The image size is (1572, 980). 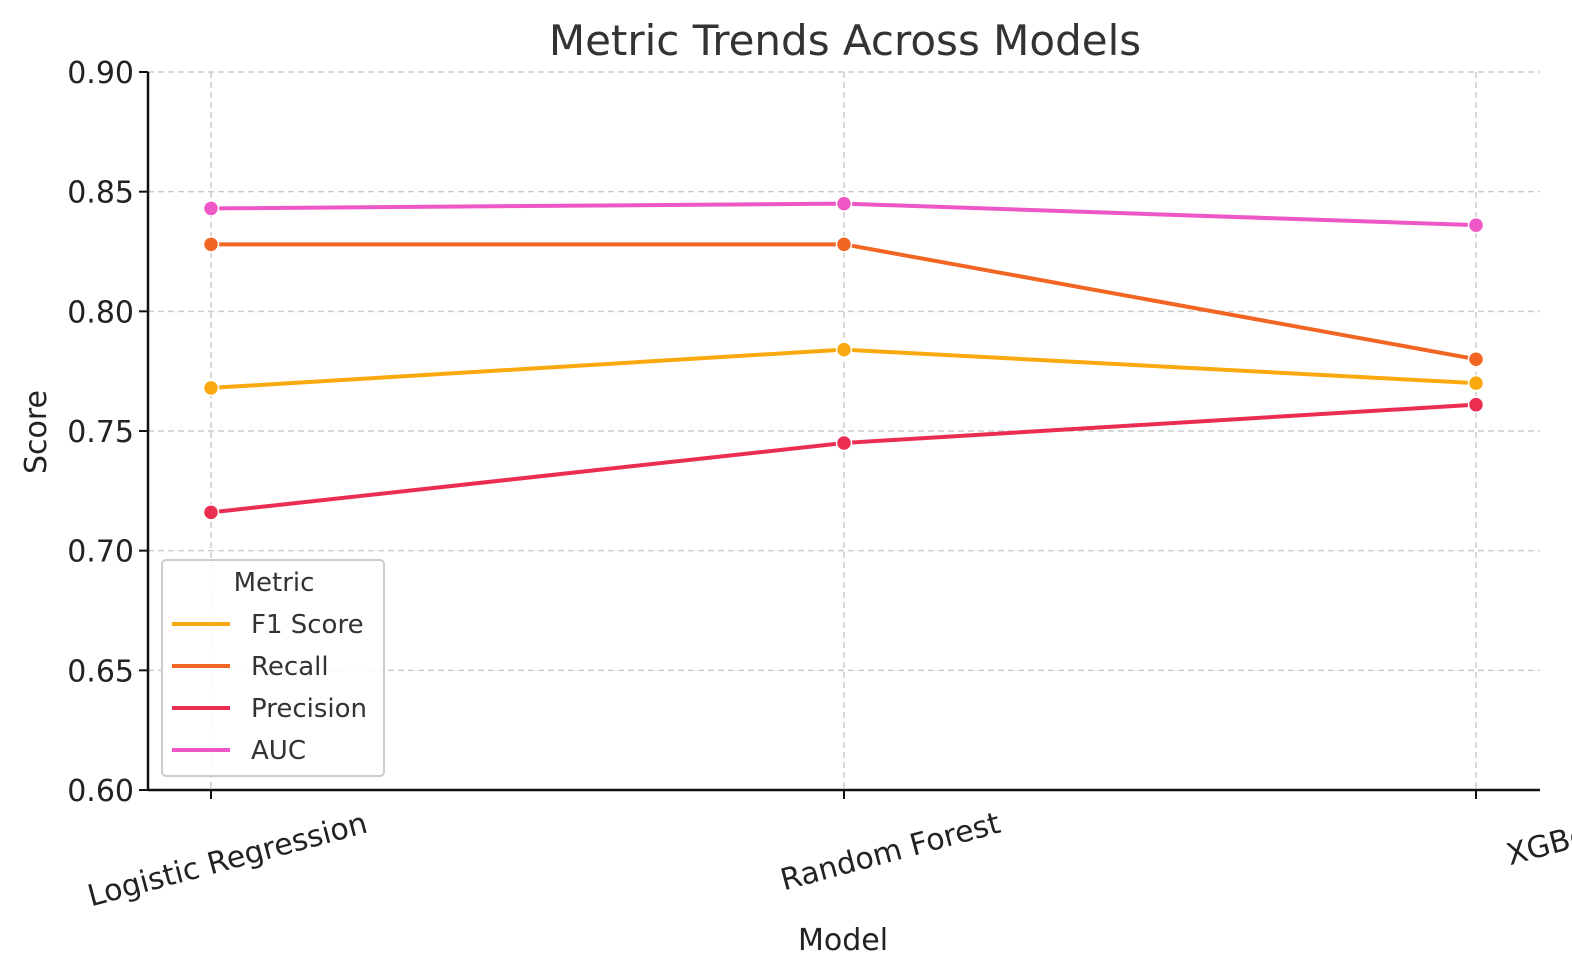 I want to click on y-tick-label: 0.60, so click(x=100, y=791).